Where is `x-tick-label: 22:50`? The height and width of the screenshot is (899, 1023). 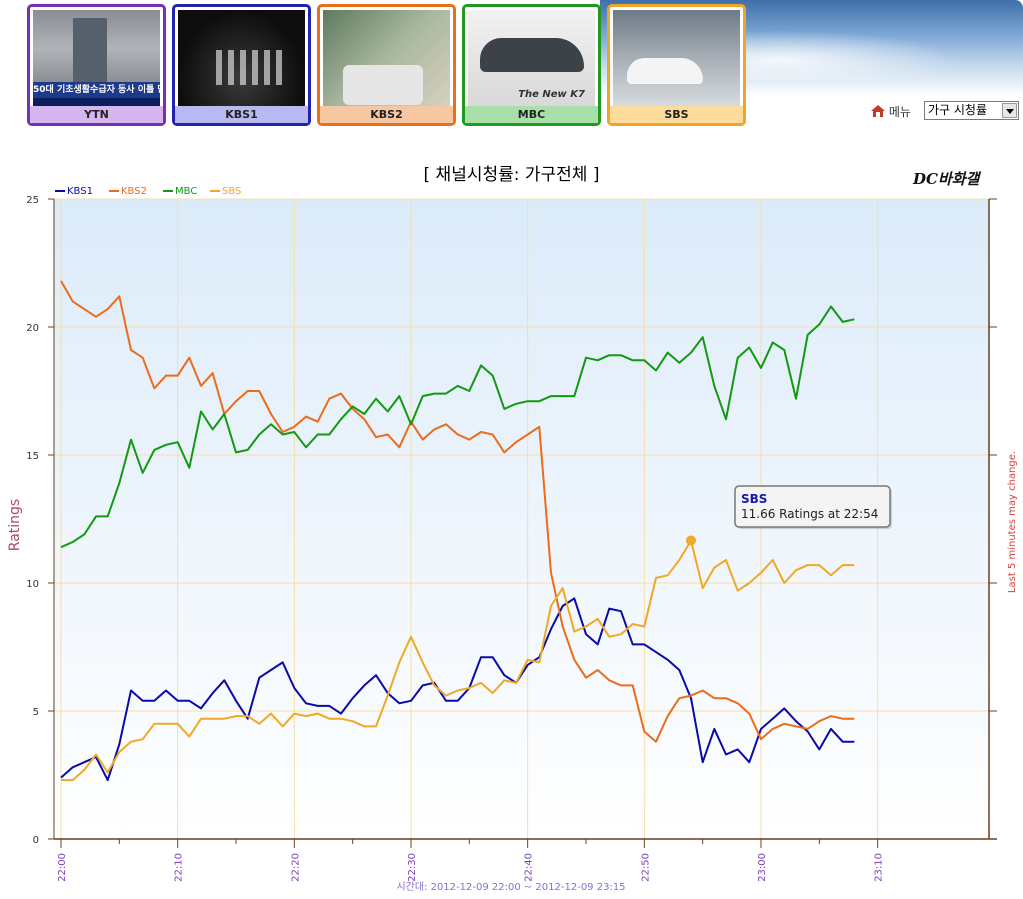 x-tick-label: 22:50 is located at coordinates (645, 867).